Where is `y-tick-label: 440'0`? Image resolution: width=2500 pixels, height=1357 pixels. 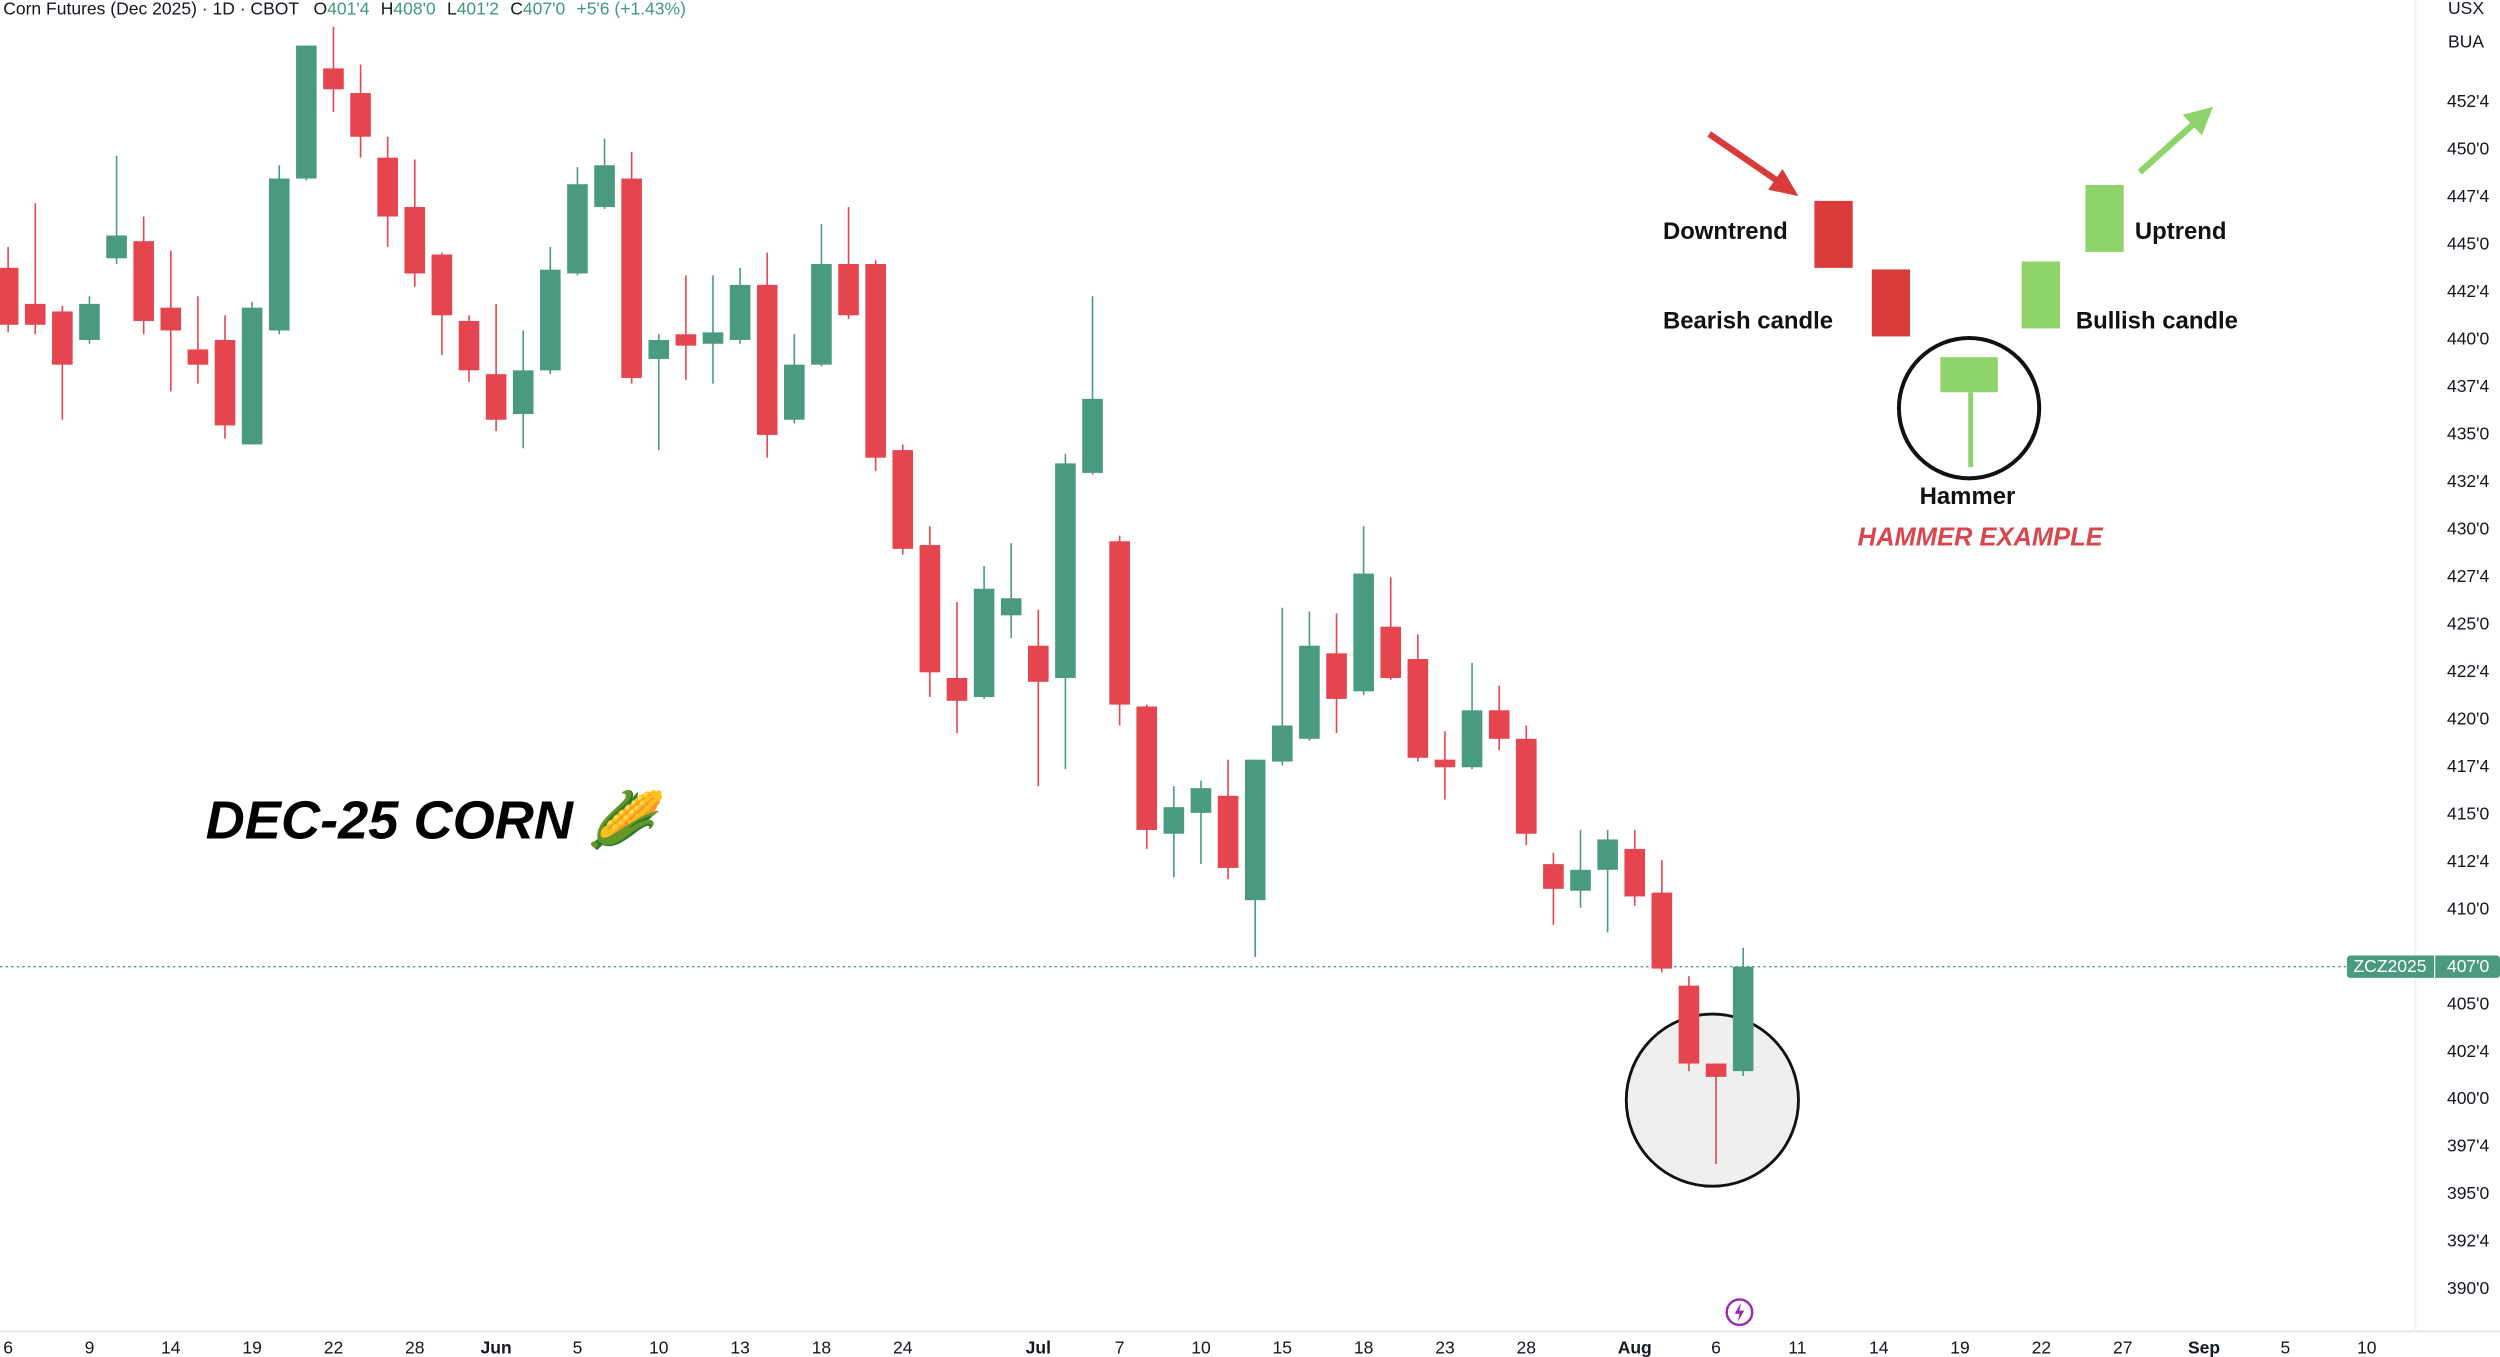 y-tick-label: 440'0 is located at coordinates (2468, 339).